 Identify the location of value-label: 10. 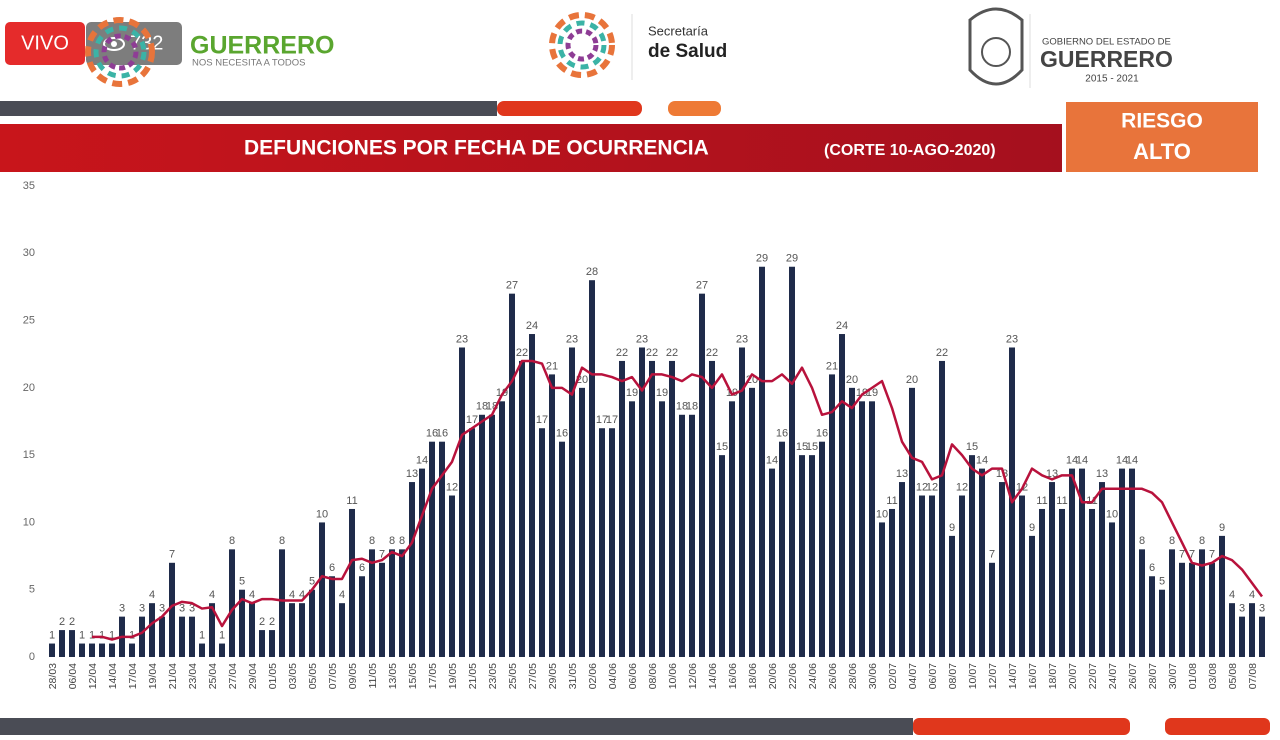
(882, 514).